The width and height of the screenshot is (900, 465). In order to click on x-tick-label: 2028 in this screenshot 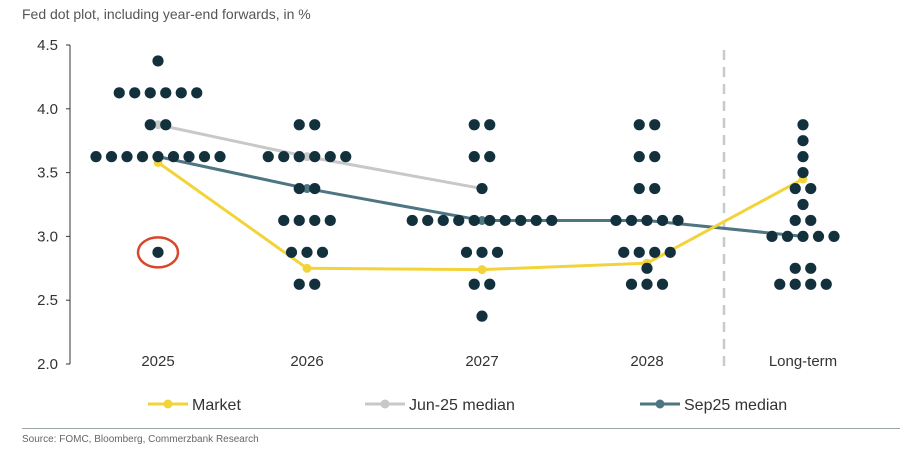, I will do `click(646, 361)`.